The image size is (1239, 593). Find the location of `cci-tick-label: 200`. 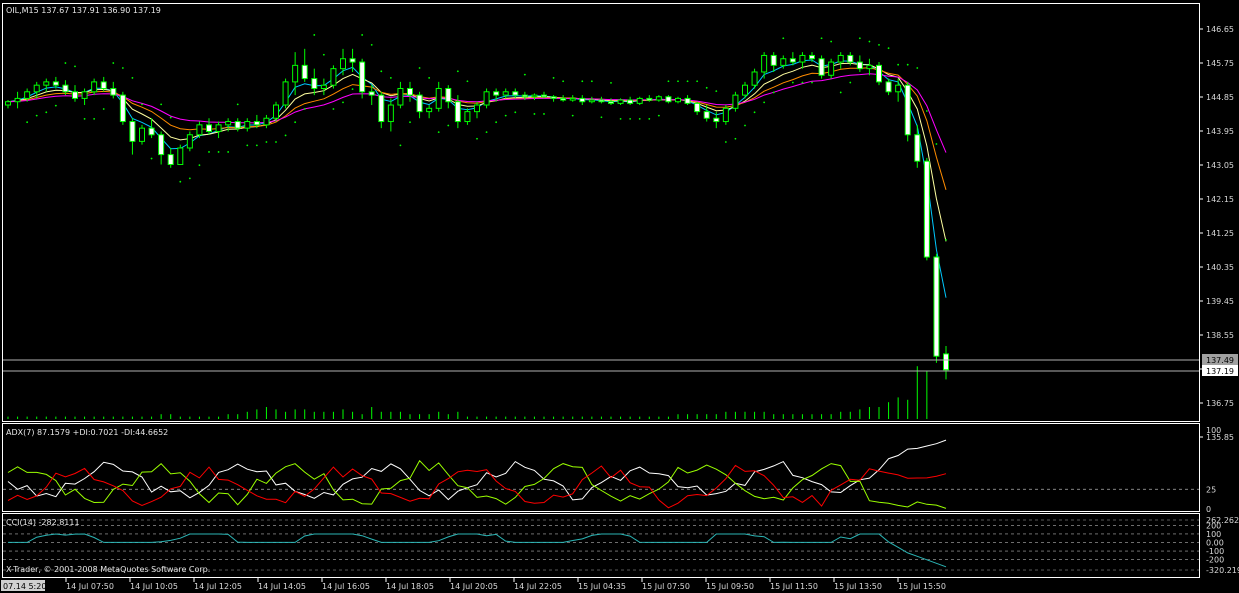

cci-tick-label: 200 is located at coordinates (1213, 525).